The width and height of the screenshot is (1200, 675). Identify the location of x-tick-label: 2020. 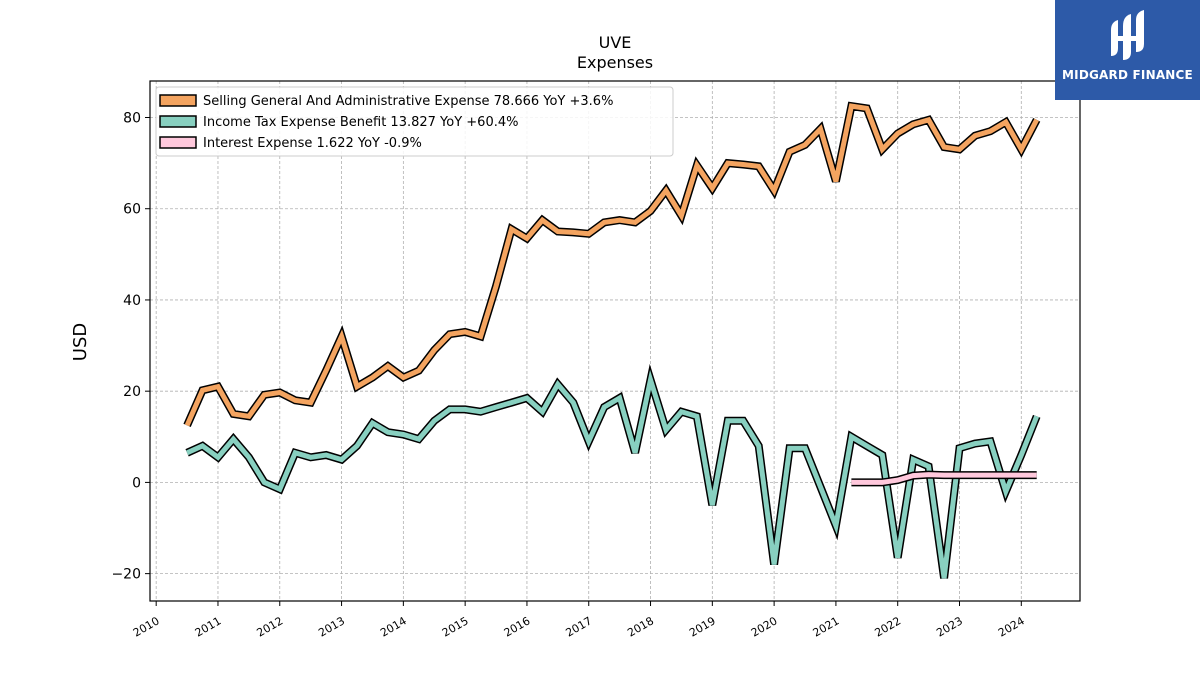
(764, 626).